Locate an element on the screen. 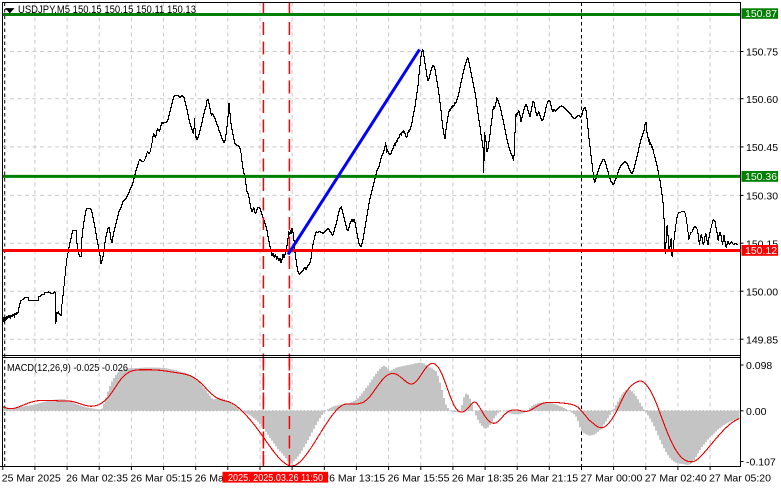 The image size is (781, 489). svg-text: 150.75 is located at coordinates (762, 53).